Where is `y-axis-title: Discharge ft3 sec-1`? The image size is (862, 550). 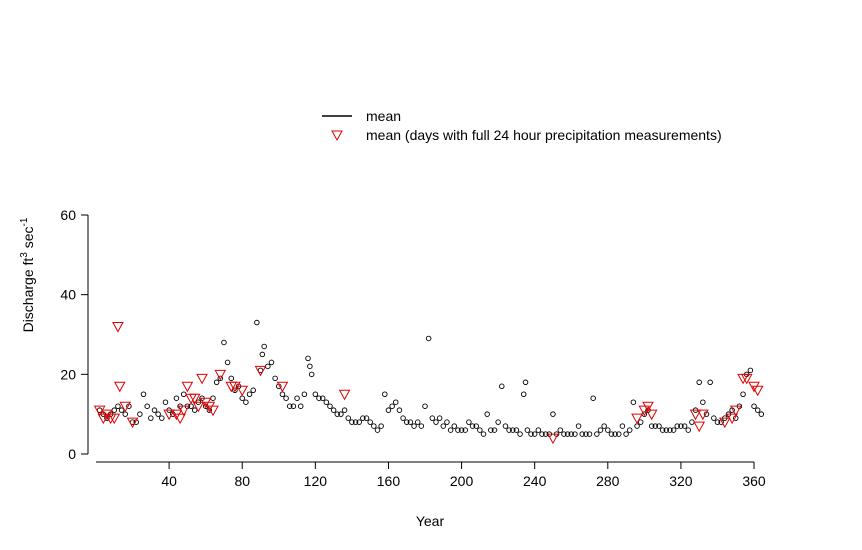
y-axis-title: Discharge ft3 sec-1 is located at coordinates (27, 274).